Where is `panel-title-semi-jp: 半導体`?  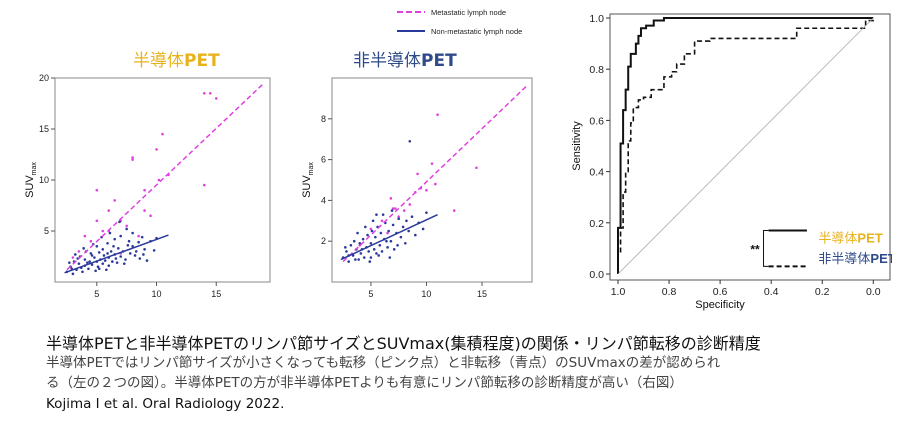 panel-title-semi-jp: 半導体 is located at coordinates (158, 61).